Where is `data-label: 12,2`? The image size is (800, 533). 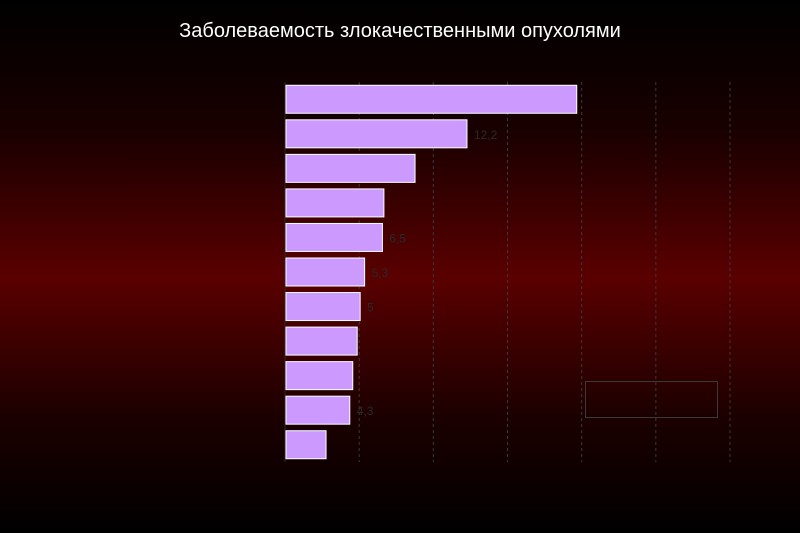 data-label: 12,2 is located at coordinates (486, 135).